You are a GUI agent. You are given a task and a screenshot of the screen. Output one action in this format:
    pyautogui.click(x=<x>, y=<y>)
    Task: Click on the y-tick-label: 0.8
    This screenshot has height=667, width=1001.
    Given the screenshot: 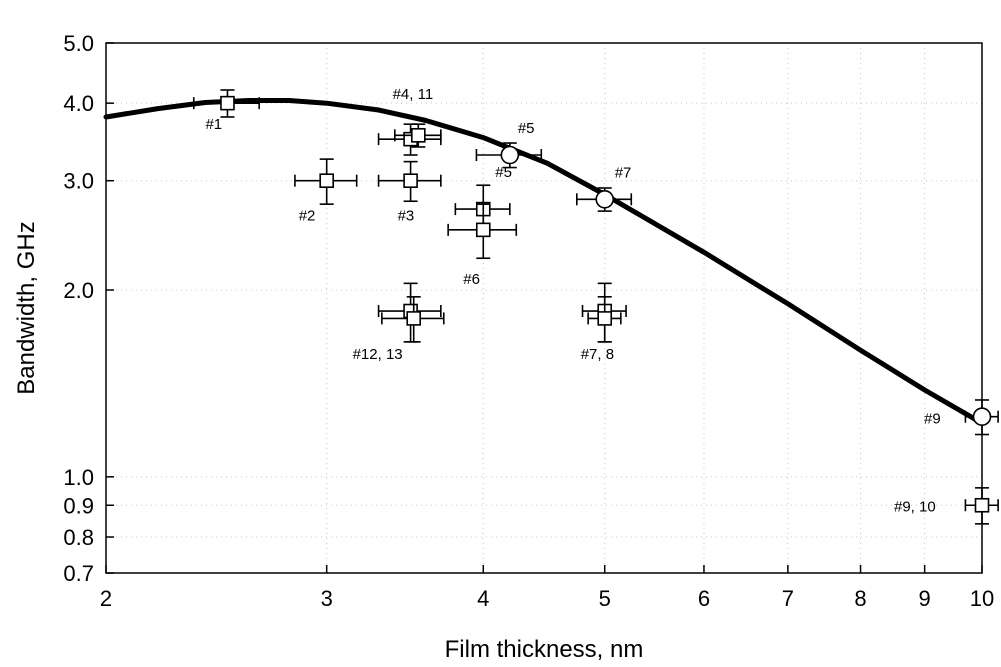 What is the action you would take?
    pyautogui.click(x=78, y=537)
    